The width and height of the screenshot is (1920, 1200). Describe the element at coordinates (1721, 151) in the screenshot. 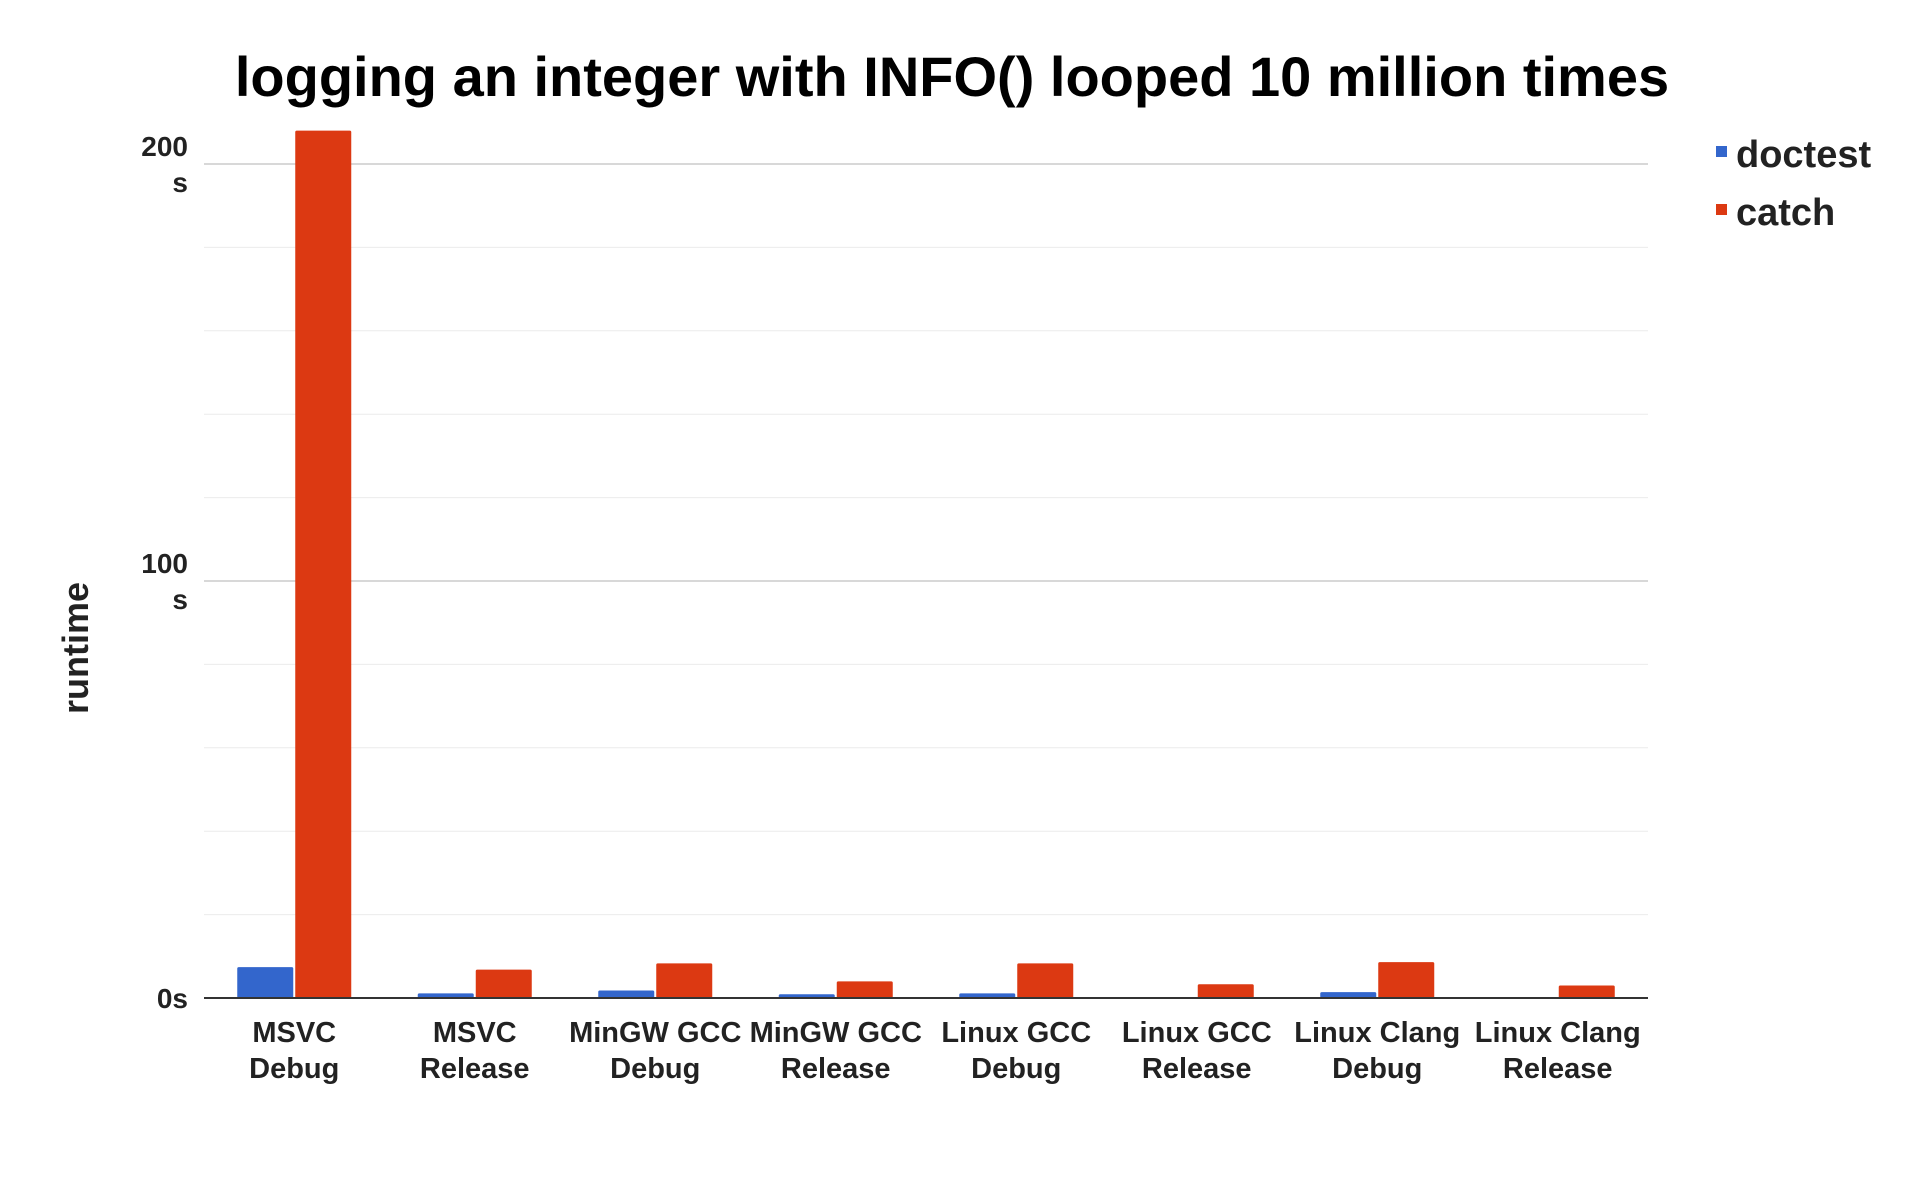

I see `legend-swatch-doctest` at that location.